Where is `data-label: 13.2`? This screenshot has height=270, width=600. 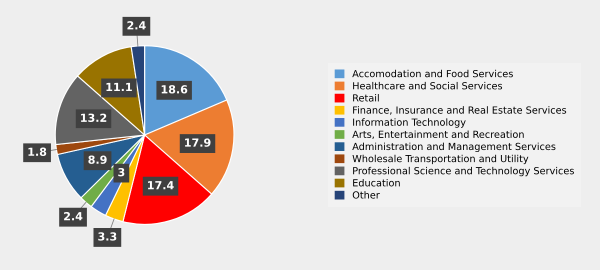 data-label: 13.2 is located at coordinates (93, 118).